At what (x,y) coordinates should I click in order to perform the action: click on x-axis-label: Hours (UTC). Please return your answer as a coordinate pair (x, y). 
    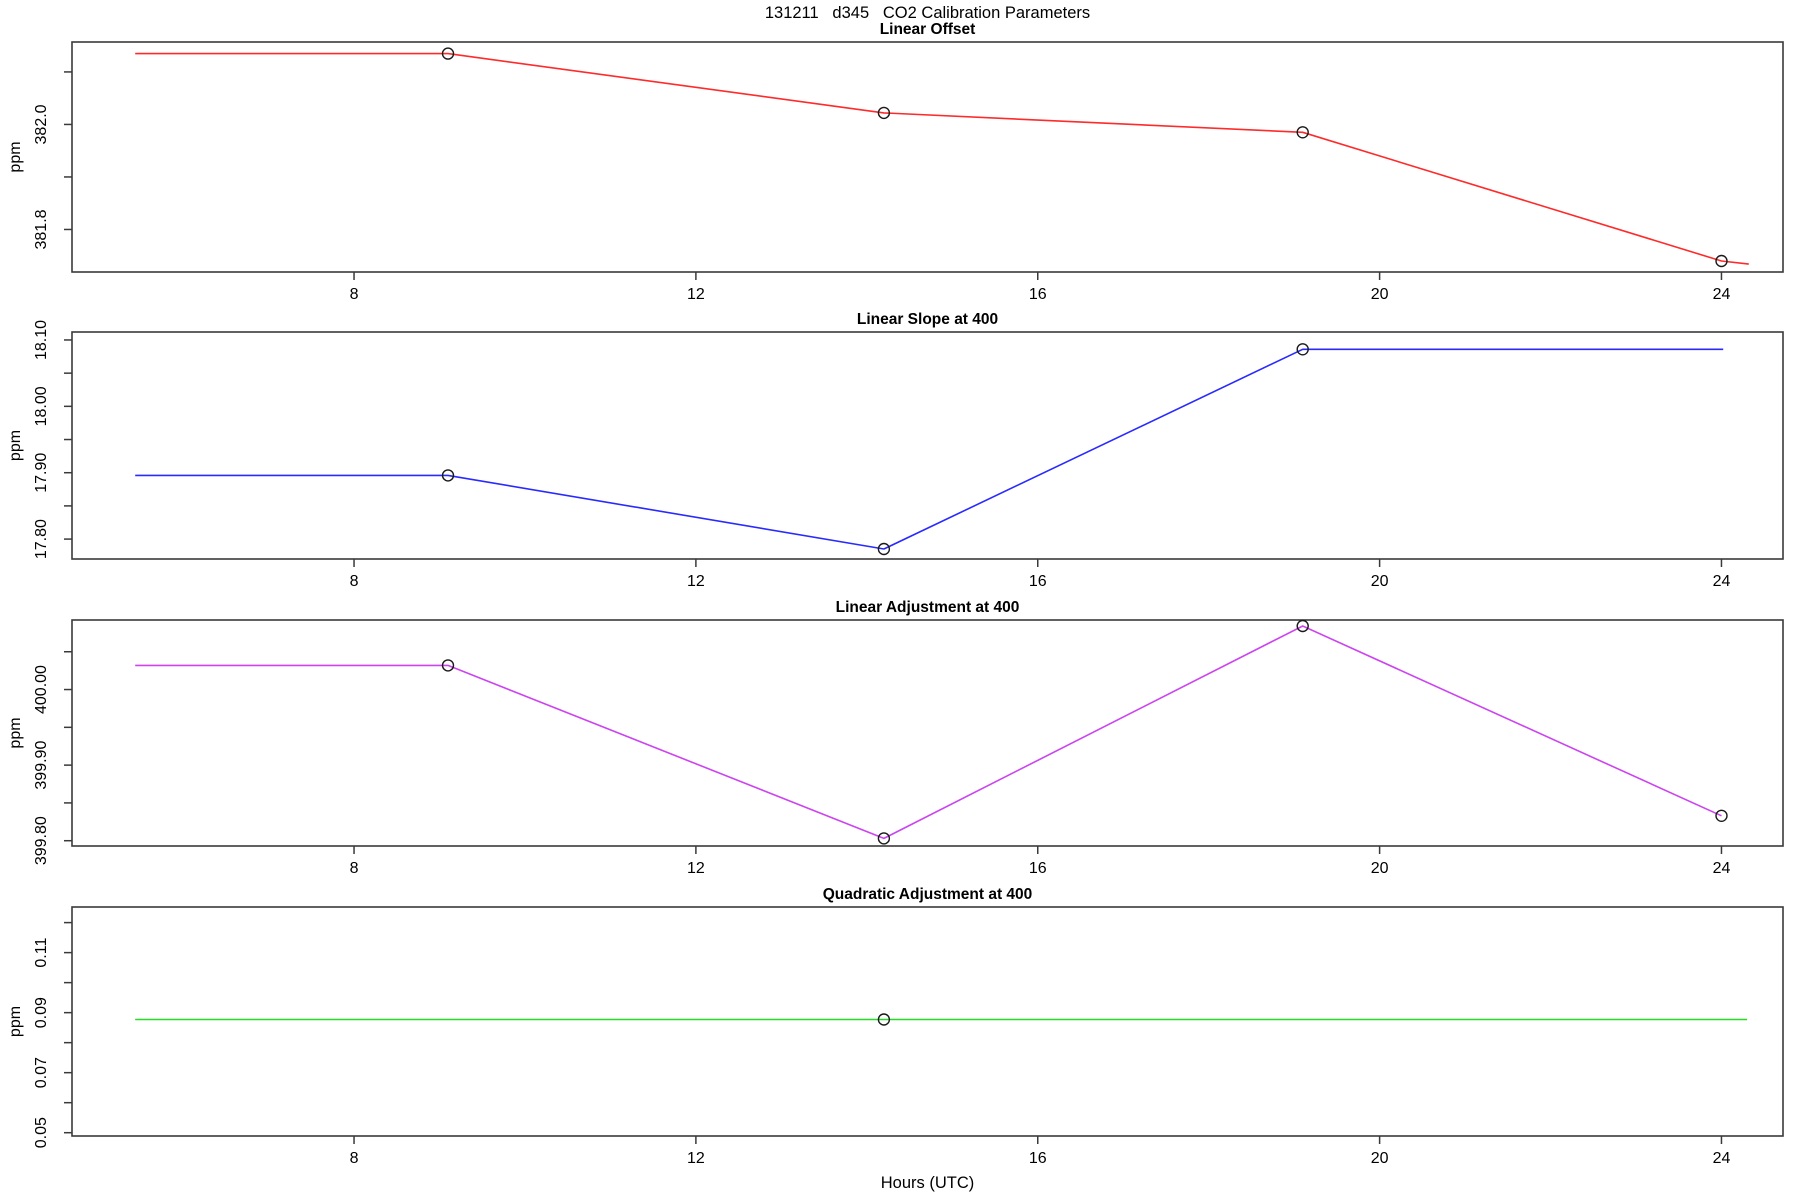
    Looking at the image, I should click on (928, 1183).